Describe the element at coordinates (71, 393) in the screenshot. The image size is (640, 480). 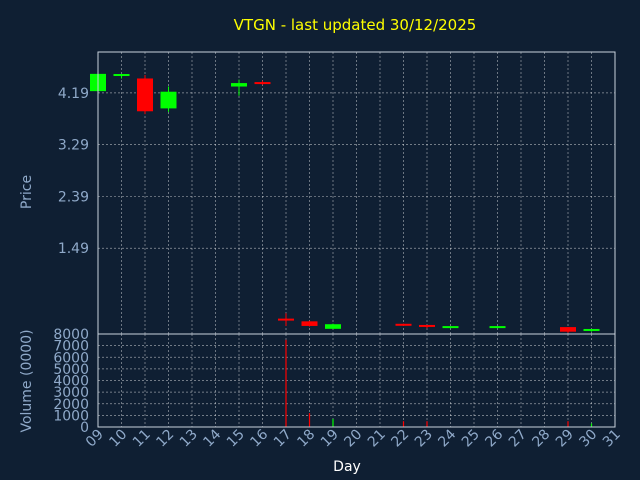
I see `volume-tick-label: 3000` at that location.